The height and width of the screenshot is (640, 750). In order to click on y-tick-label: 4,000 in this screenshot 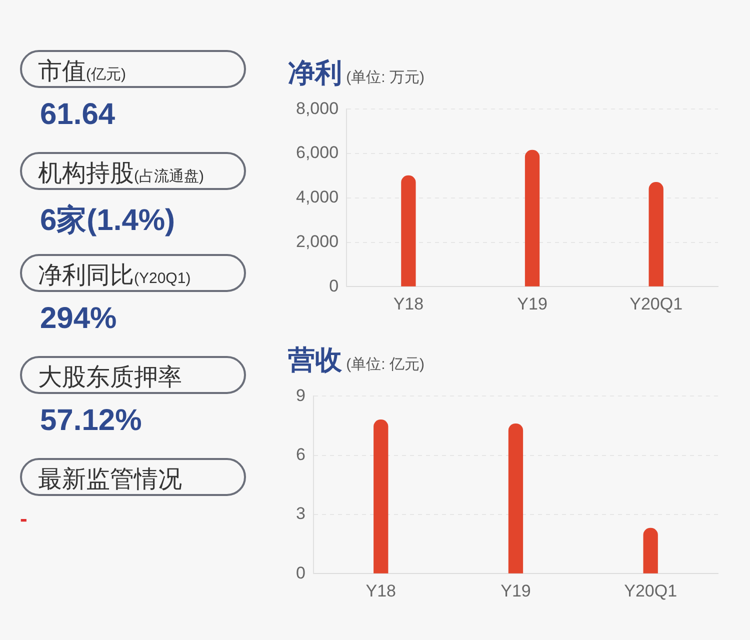, I will do `click(317, 197)`.